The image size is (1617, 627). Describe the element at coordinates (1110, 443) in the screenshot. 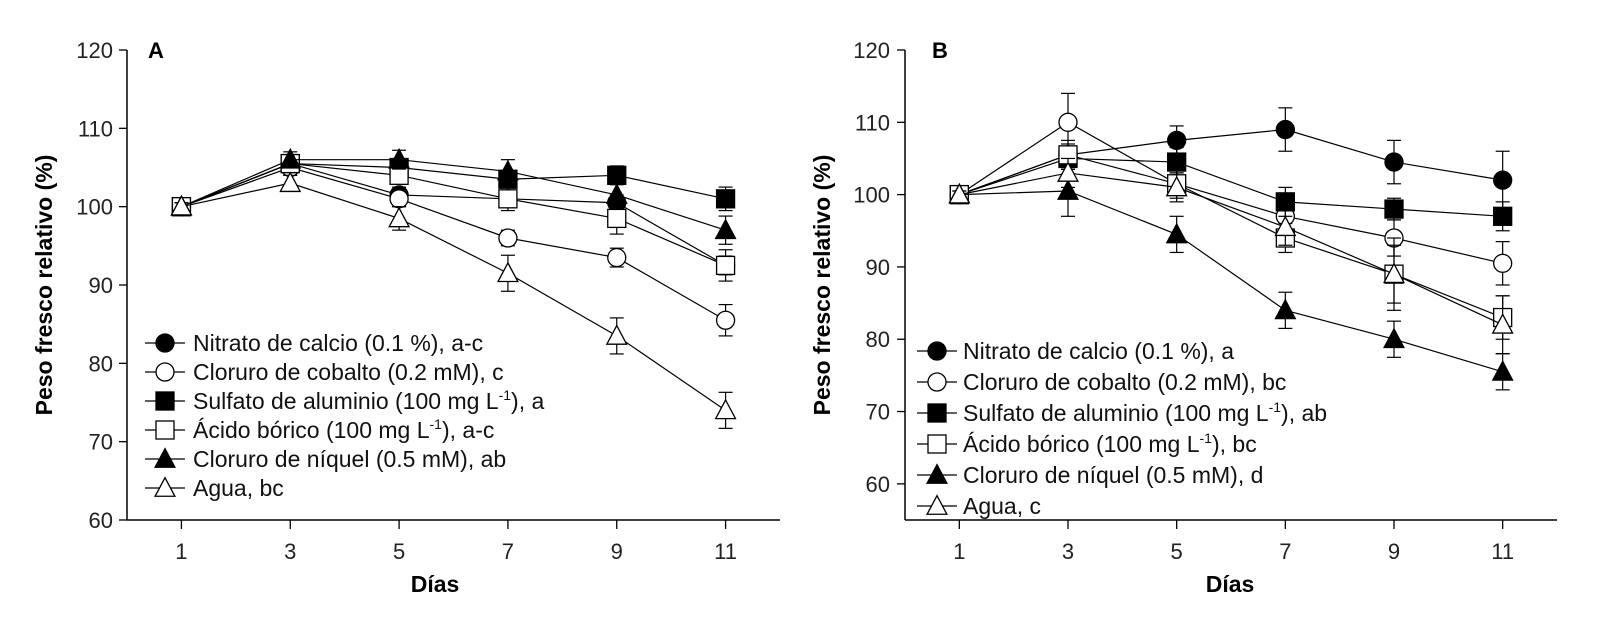

I see `legend-label: Ácido bórico (100 mg L-1), bc` at that location.